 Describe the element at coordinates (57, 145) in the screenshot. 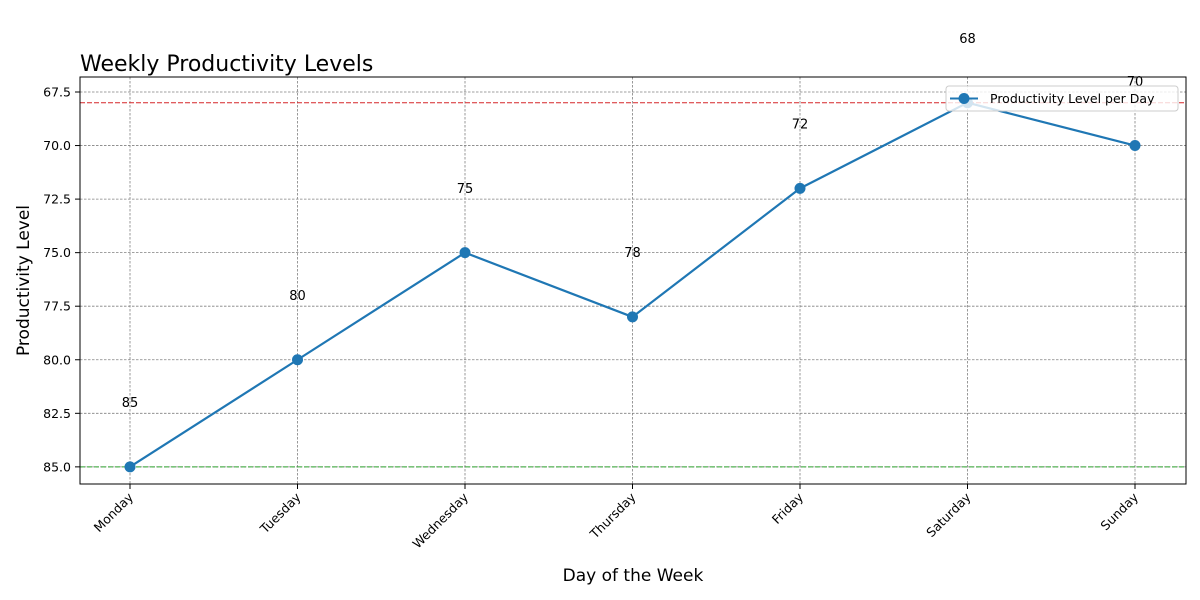

I see `y-tick-label: 70.0` at that location.